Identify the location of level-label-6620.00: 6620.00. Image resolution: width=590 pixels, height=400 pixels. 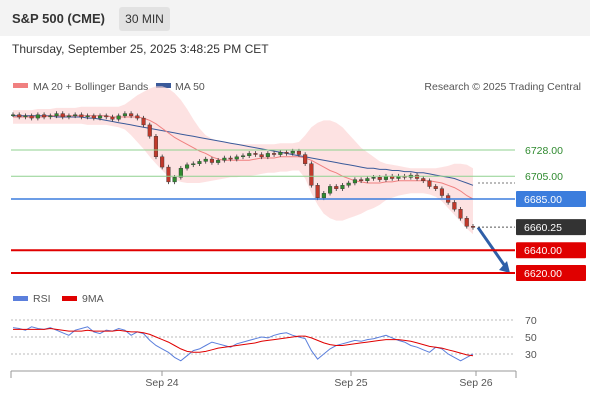
(543, 274).